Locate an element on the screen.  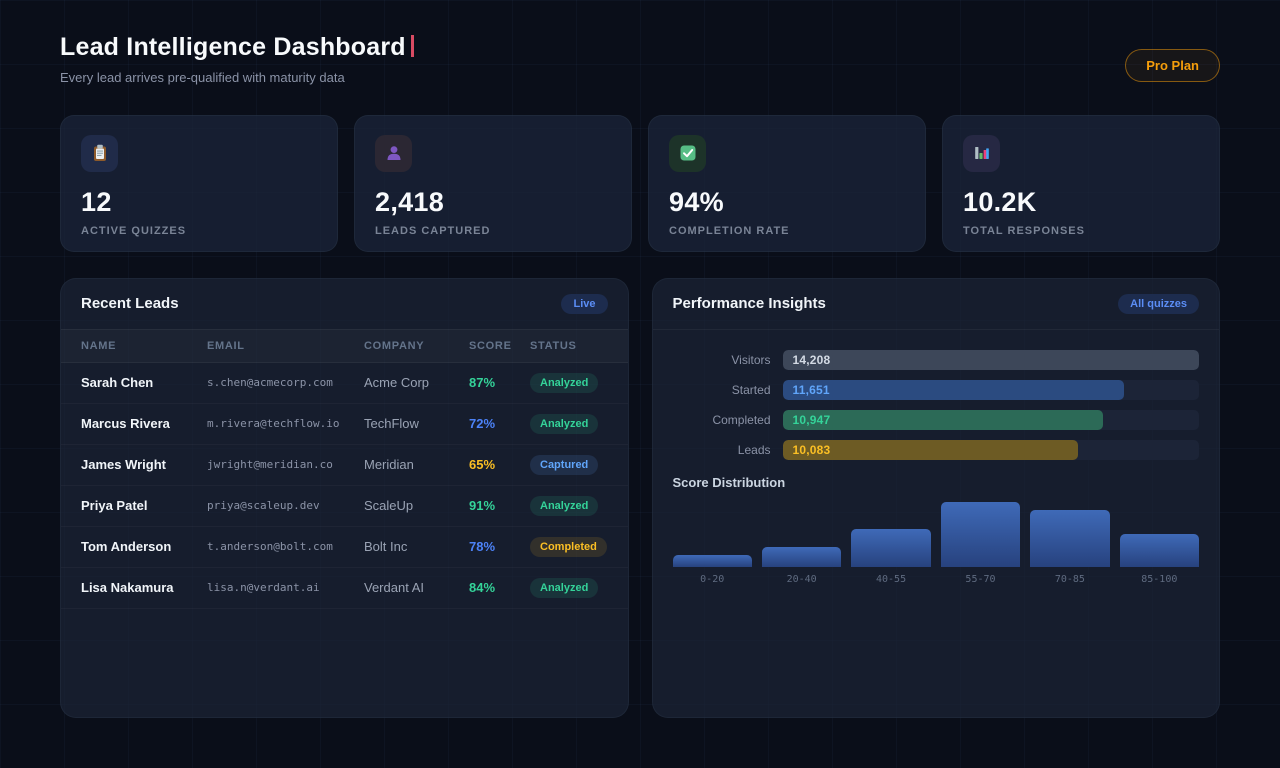
score-distribution-chart is located at coordinates (936, 531).